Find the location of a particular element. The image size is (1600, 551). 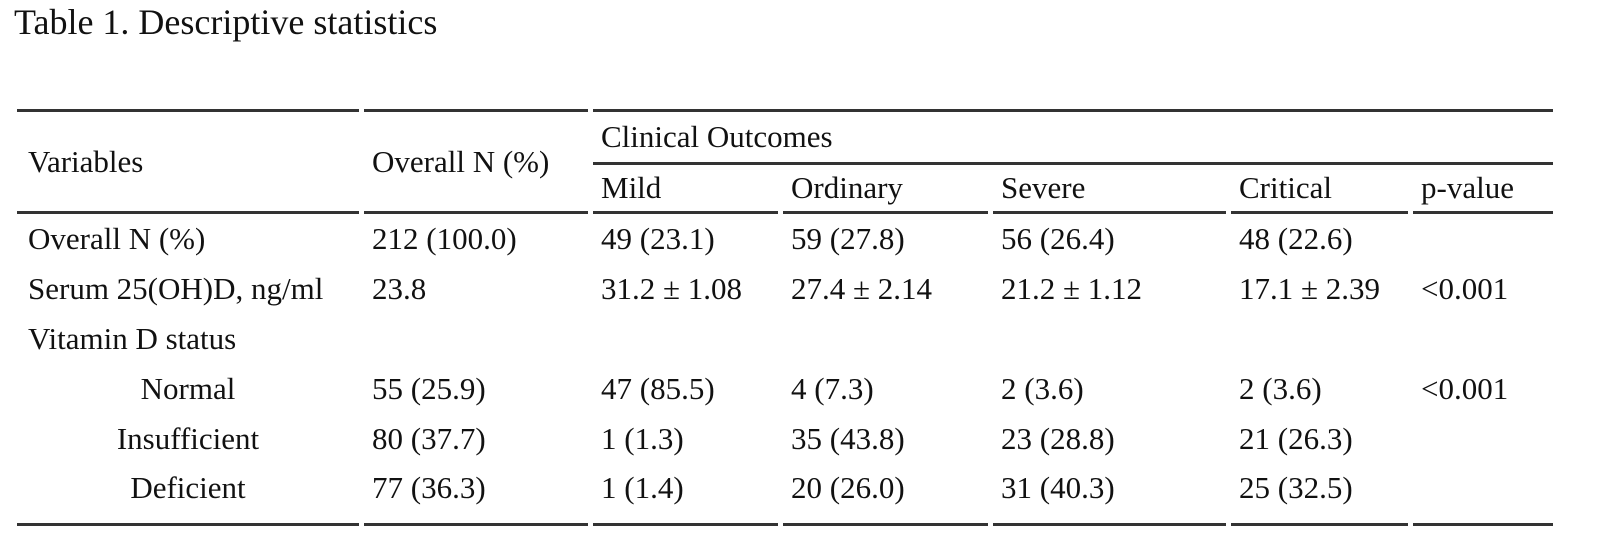

row-label-indented: Deficient is located at coordinates (188, 495).